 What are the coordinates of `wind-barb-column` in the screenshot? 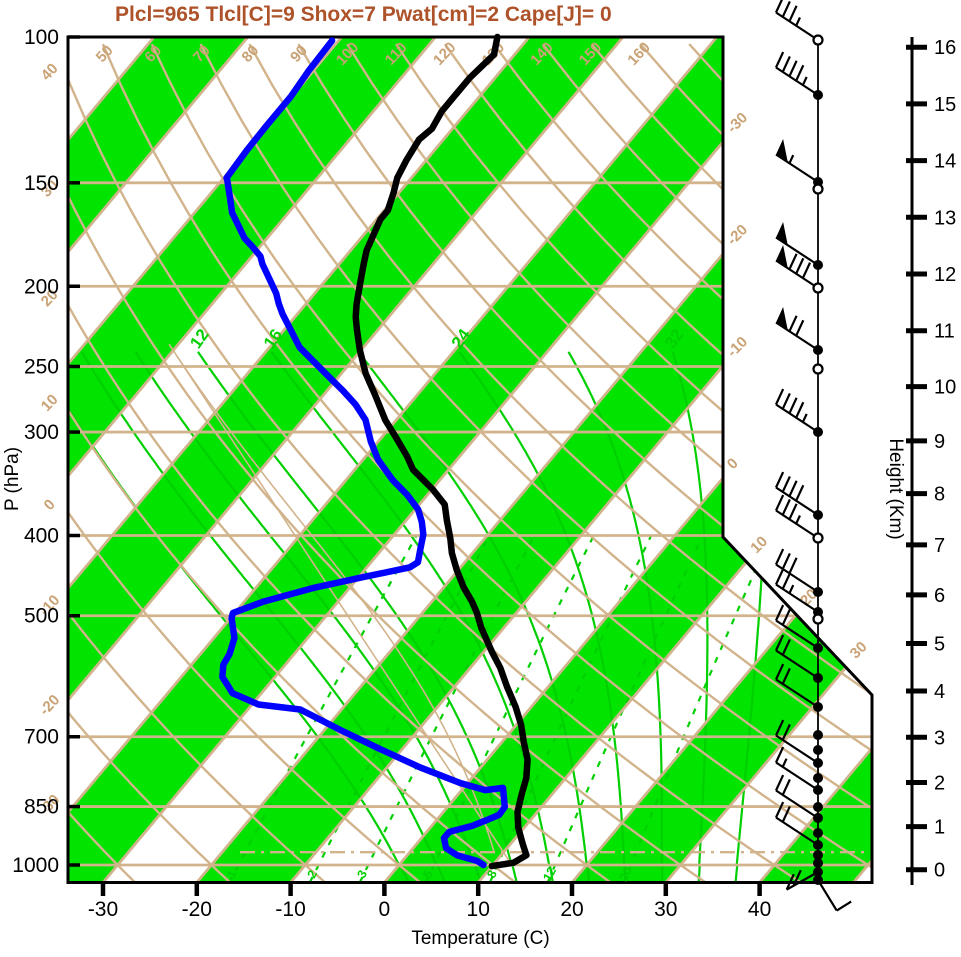 It's located at (813, 456).